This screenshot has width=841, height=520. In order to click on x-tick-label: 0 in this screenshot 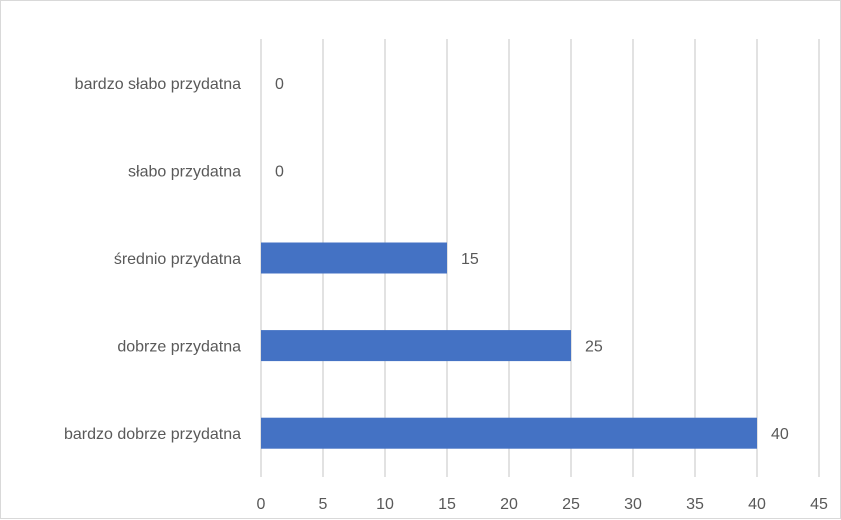, I will do `click(261, 504)`.